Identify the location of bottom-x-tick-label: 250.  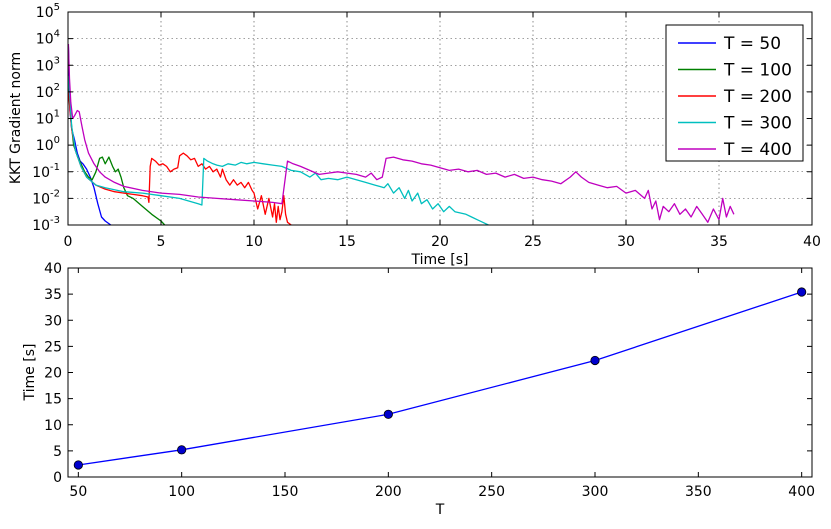
(491, 492).